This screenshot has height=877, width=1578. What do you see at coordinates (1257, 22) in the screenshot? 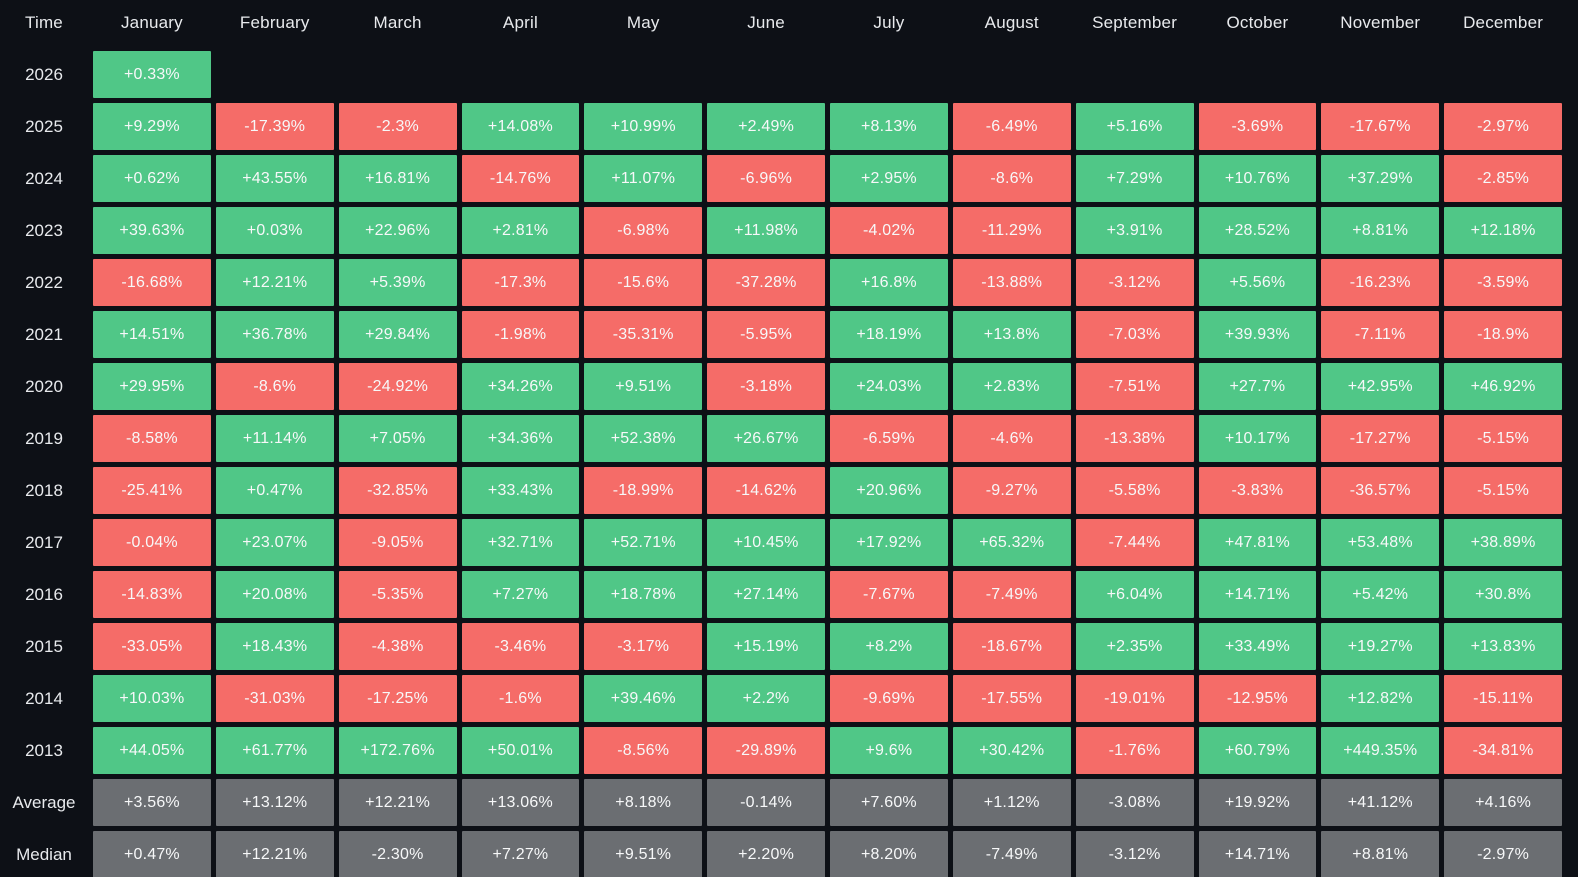
I see `column-header-october: October` at bounding box center [1257, 22].